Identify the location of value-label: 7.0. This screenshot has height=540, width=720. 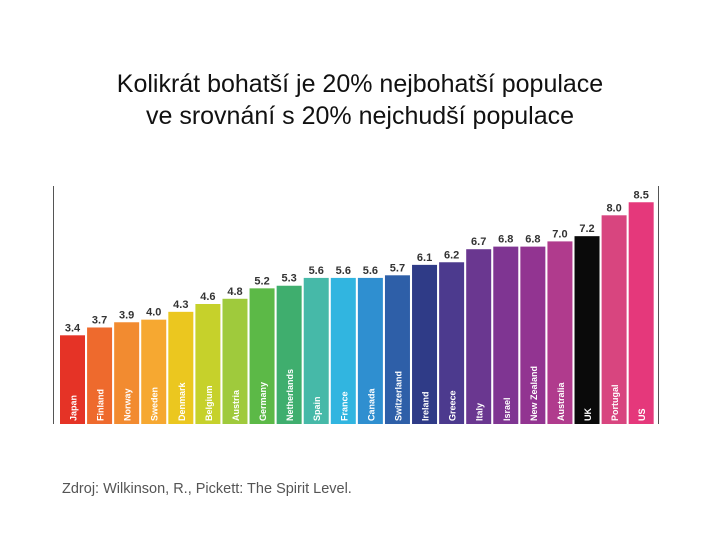
(559, 234).